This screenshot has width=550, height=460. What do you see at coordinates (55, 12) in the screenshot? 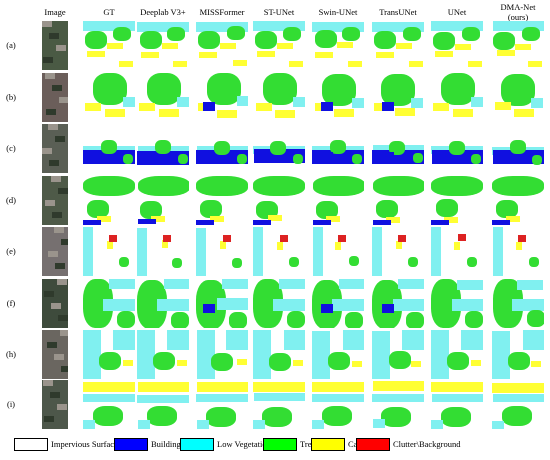
I see `column-header: Image` at bounding box center [55, 12].